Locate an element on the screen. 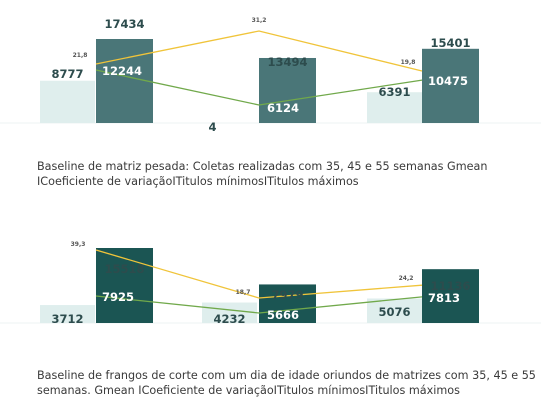 This screenshot has width=541, height=401. label-min-35: 7925 is located at coordinates (118, 297).